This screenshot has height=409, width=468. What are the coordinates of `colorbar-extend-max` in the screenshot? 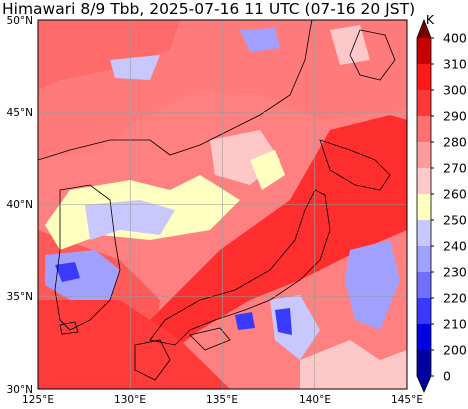 It's located at (424, 29).